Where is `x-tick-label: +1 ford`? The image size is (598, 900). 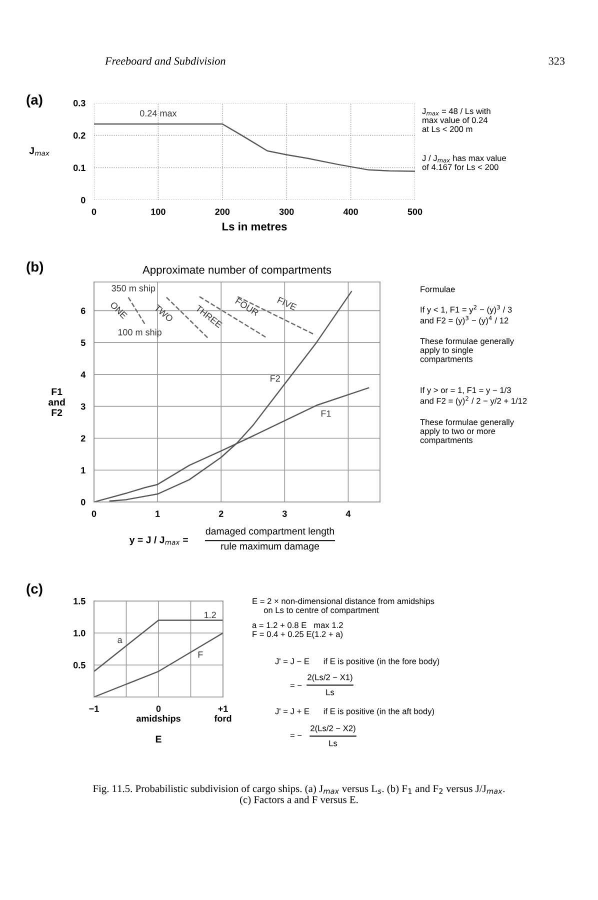
x-tick-label: +1 ford is located at coordinates (223, 714).